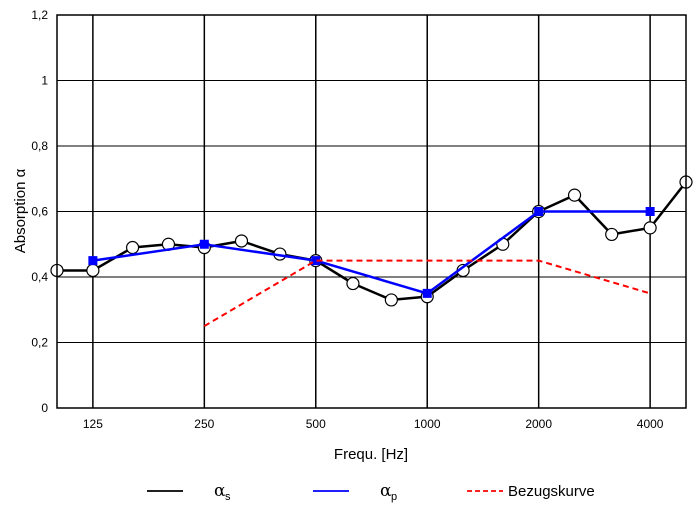 This screenshot has height=514, width=696. What do you see at coordinates (39, 343) in the screenshot?
I see `y-tick-label: 0,2` at bounding box center [39, 343].